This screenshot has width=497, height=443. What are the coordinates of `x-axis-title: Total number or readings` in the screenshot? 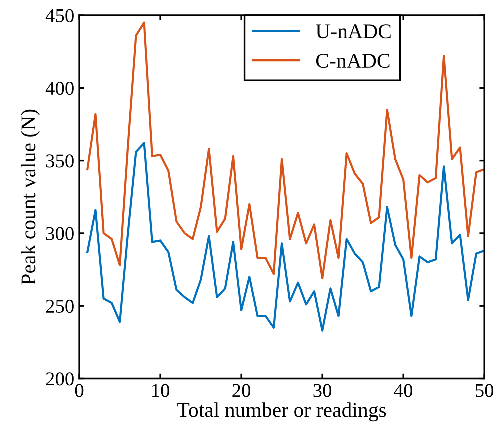 It's located at (282, 412).